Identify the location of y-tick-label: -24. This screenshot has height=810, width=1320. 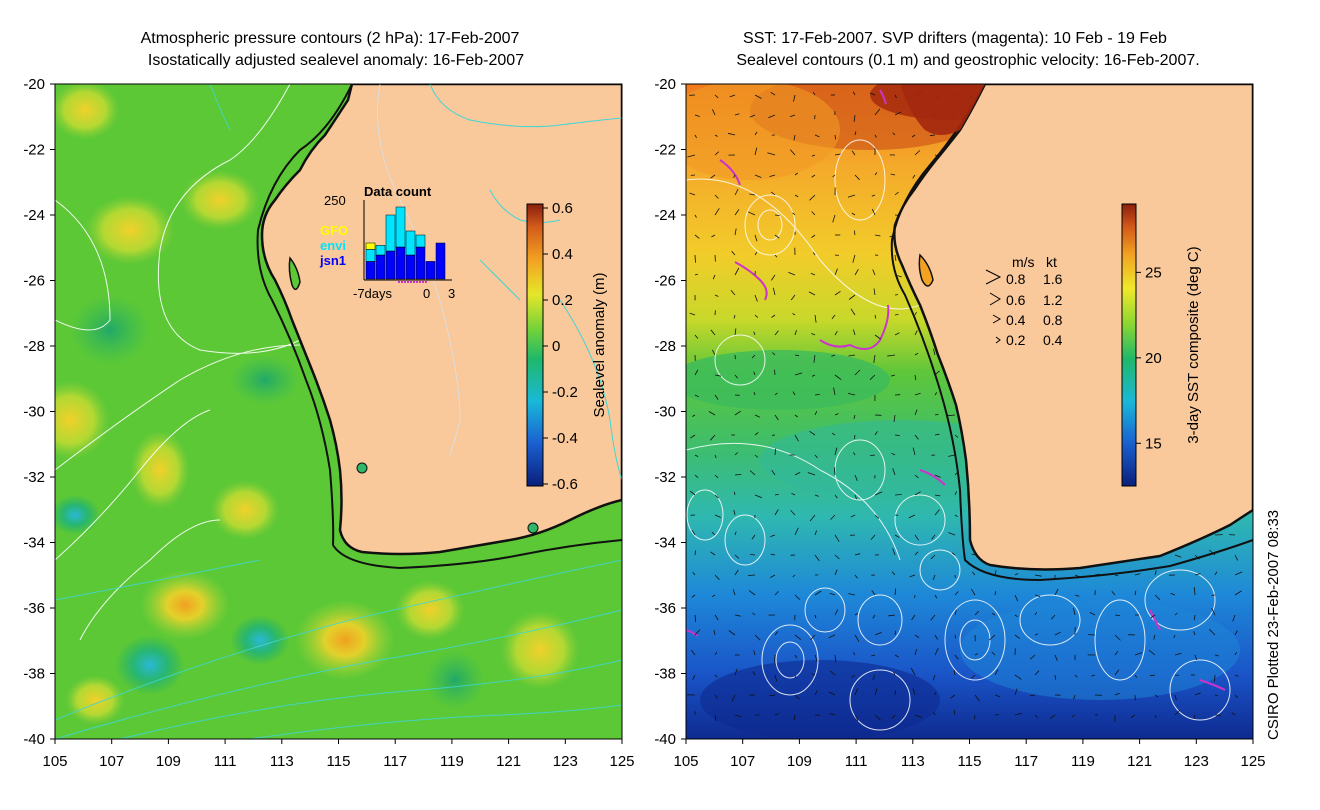
(665, 215).